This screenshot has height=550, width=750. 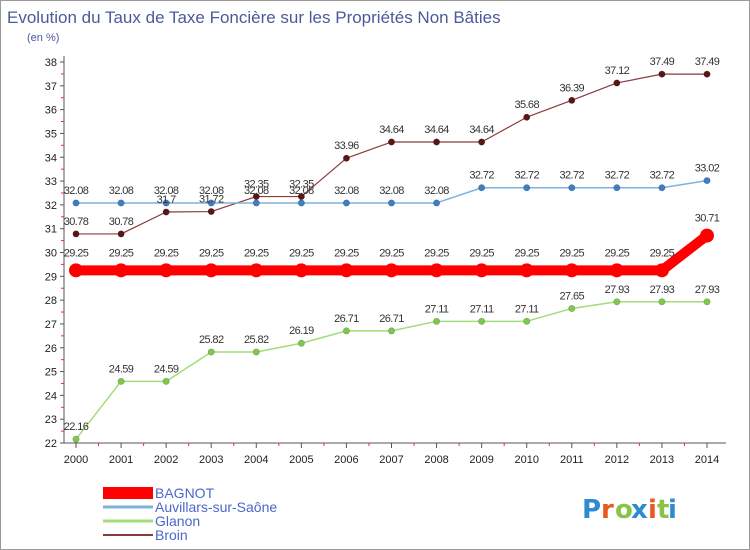 I want to click on x-tick-label: 2010, so click(x=526, y=460).